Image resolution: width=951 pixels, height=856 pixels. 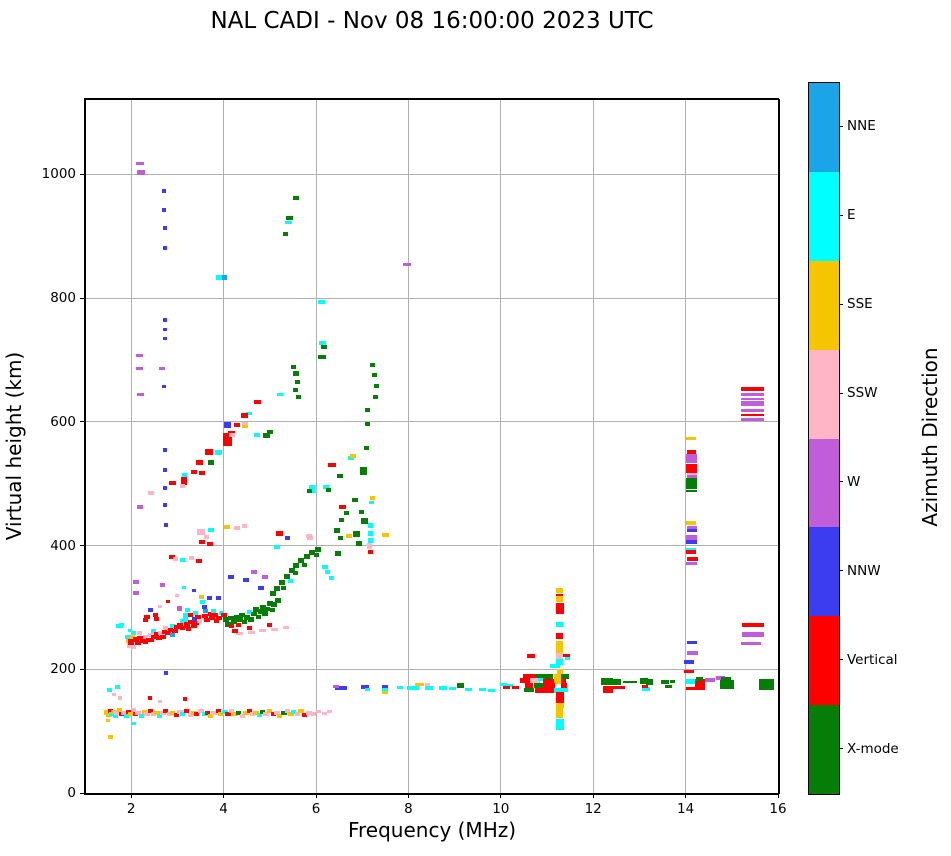 What do you see at coordinates (824, 305) in the screenshot?
I see `colorbar-segment-SSE` at bounding box center [824, 305].